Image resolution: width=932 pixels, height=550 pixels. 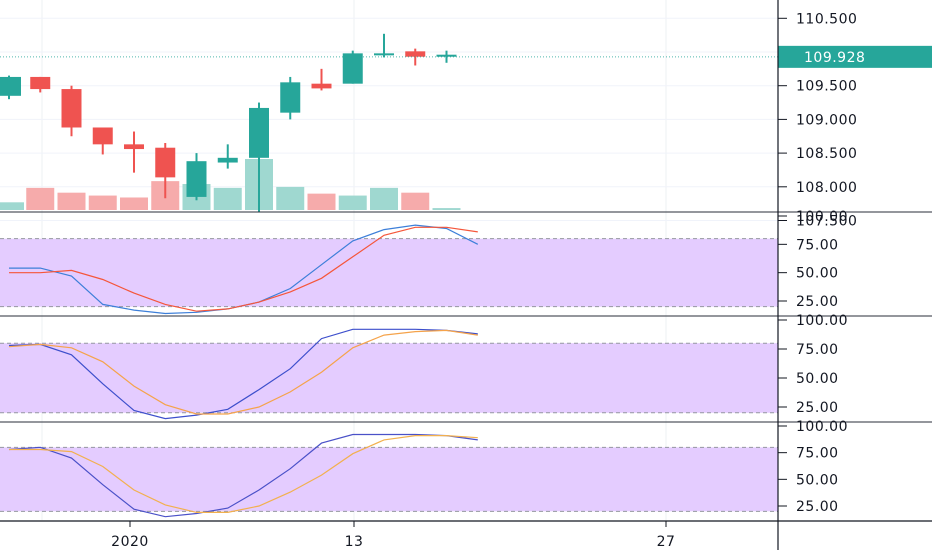 I want to click on price-tick-label: 107.500, so click(x=826, y=222).